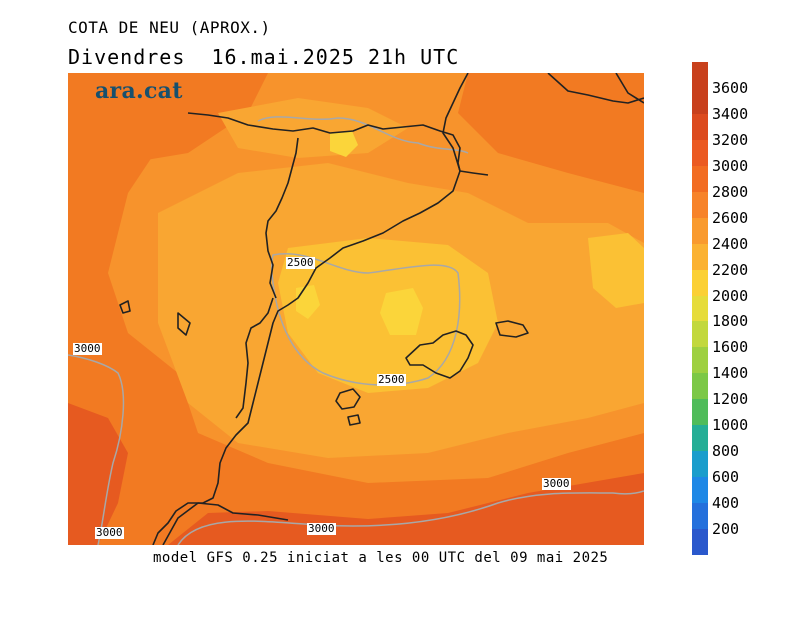  Describe the element at coordinates (730, 87) in the screenshot. I see `colorbar-label: 3600` at that location.